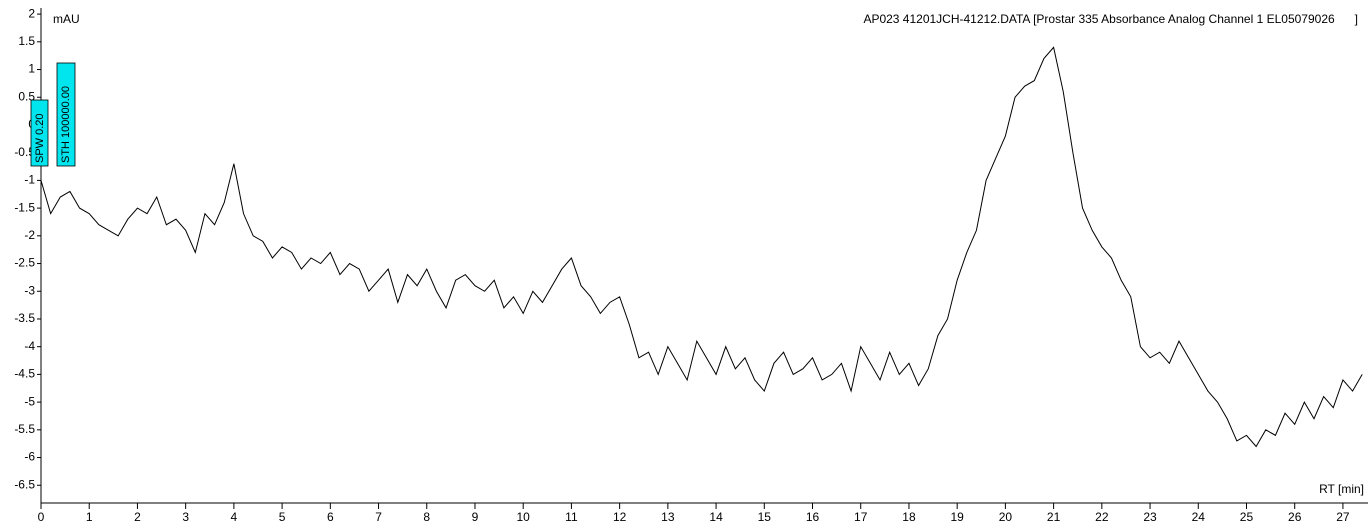 Image resolution: width=1372 pixels, height=525 pixels. Describe the element at coordinates (1150, 517) in the screenshot. I see `x-tick-label: 23` at that location.